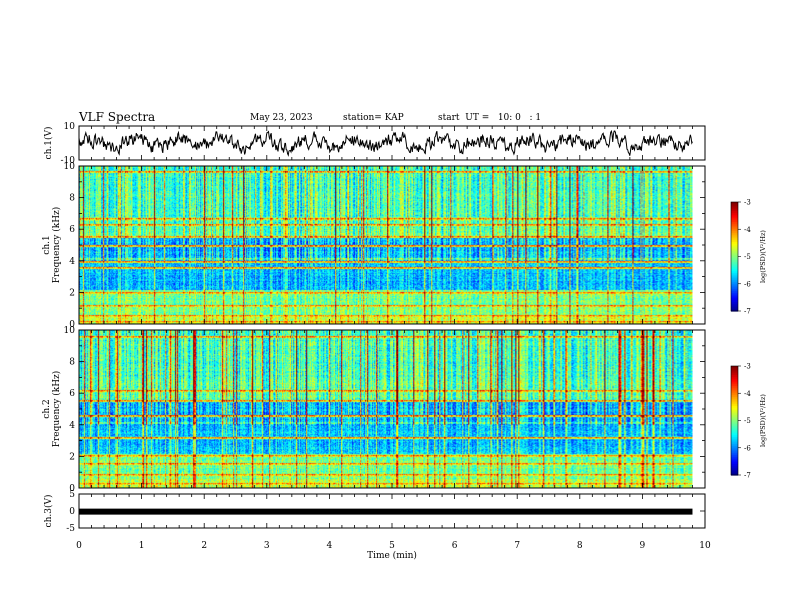 This screenshot has height=612, width=792. Describe the element at coordinates (385, 143) in the screenshot. I see `ch1-waveform-plot` at that location.